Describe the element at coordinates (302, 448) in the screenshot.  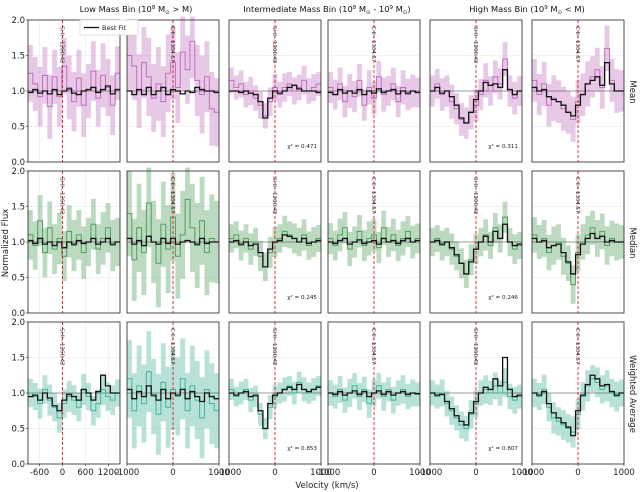
I see `chi-square-label: χ² = 0.853` at that location.